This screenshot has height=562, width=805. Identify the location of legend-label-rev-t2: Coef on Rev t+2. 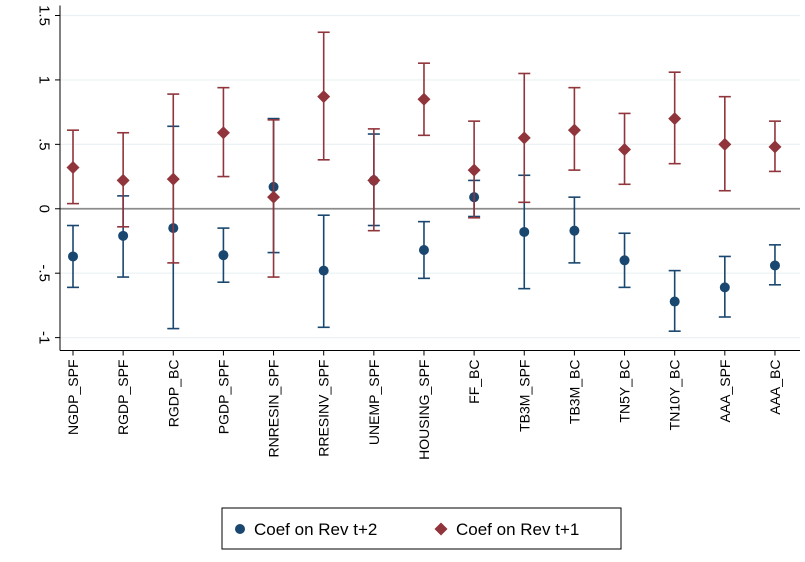
(315, 529).